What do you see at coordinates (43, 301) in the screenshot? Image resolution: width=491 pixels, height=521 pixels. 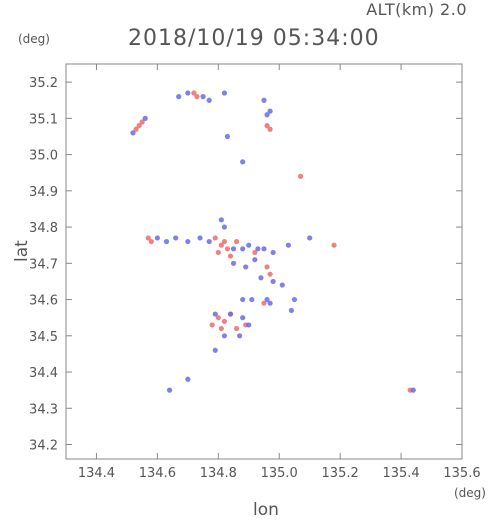 I see `y-tick-label: 34.6` at bounding box center [43, 301].